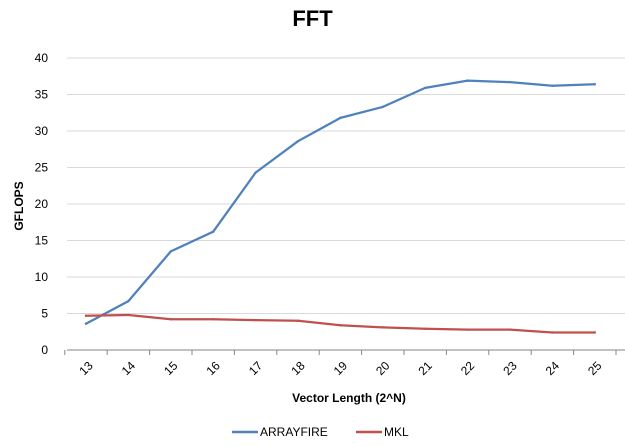 The image size is (625, 447). What do you see at coordinates (468, 368) in the screenshot?
I see `x-tick-label-22: 22` at bounding box center [468, 368].